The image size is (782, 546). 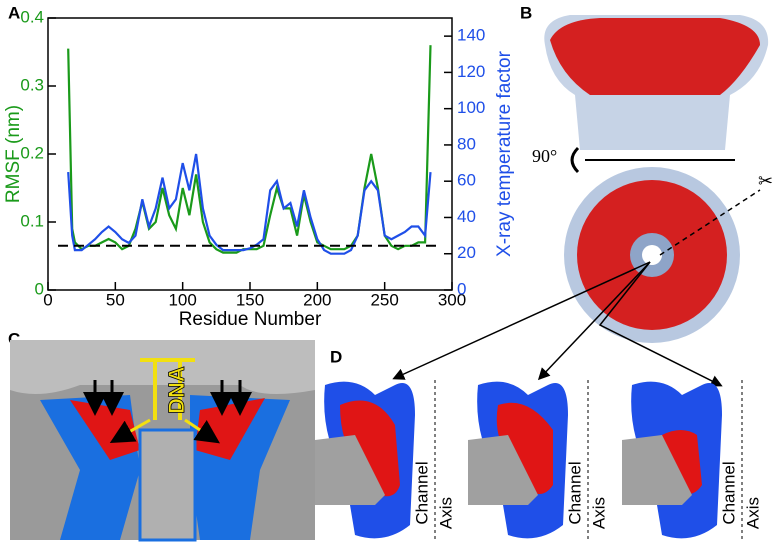 I want to click on y2-tick-label: 20, so click(x=466, y=252).